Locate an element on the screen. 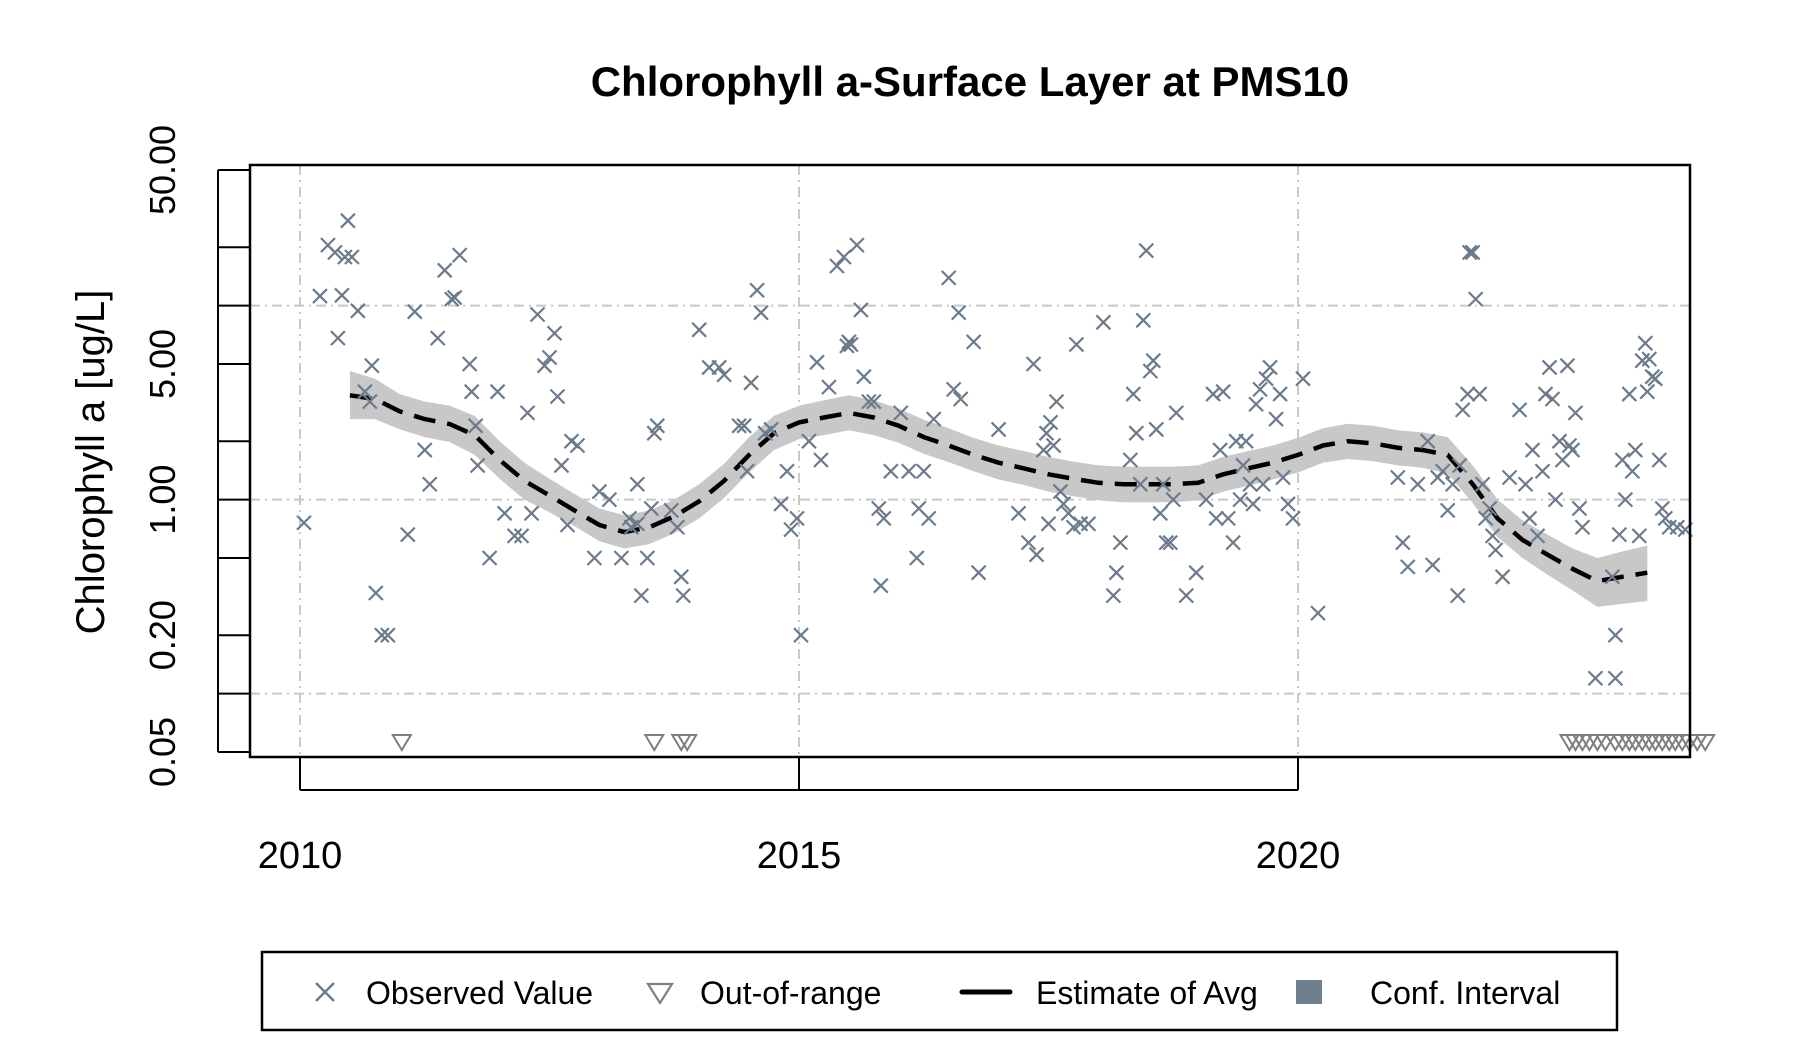 Image resolution: width=1800 pixels, height=1055 pixels. legend-label-conf-interval: Conf. Interval is located at coordinates (1465, 993).